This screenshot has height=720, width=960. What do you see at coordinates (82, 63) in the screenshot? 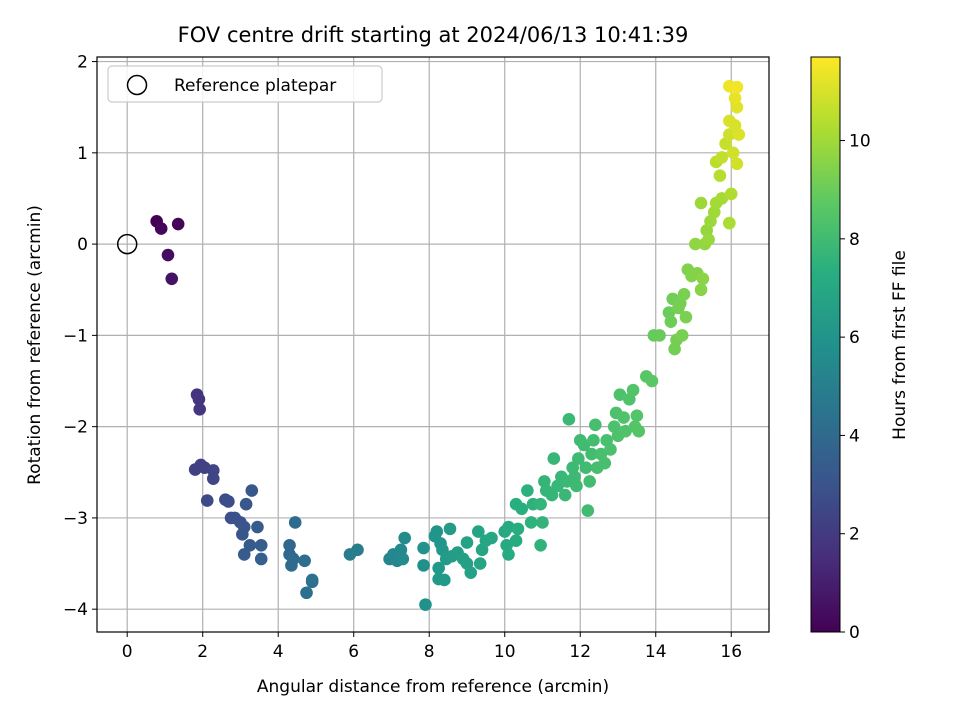
I see `y-tick-label: 2` at bounding box center [82, 63].